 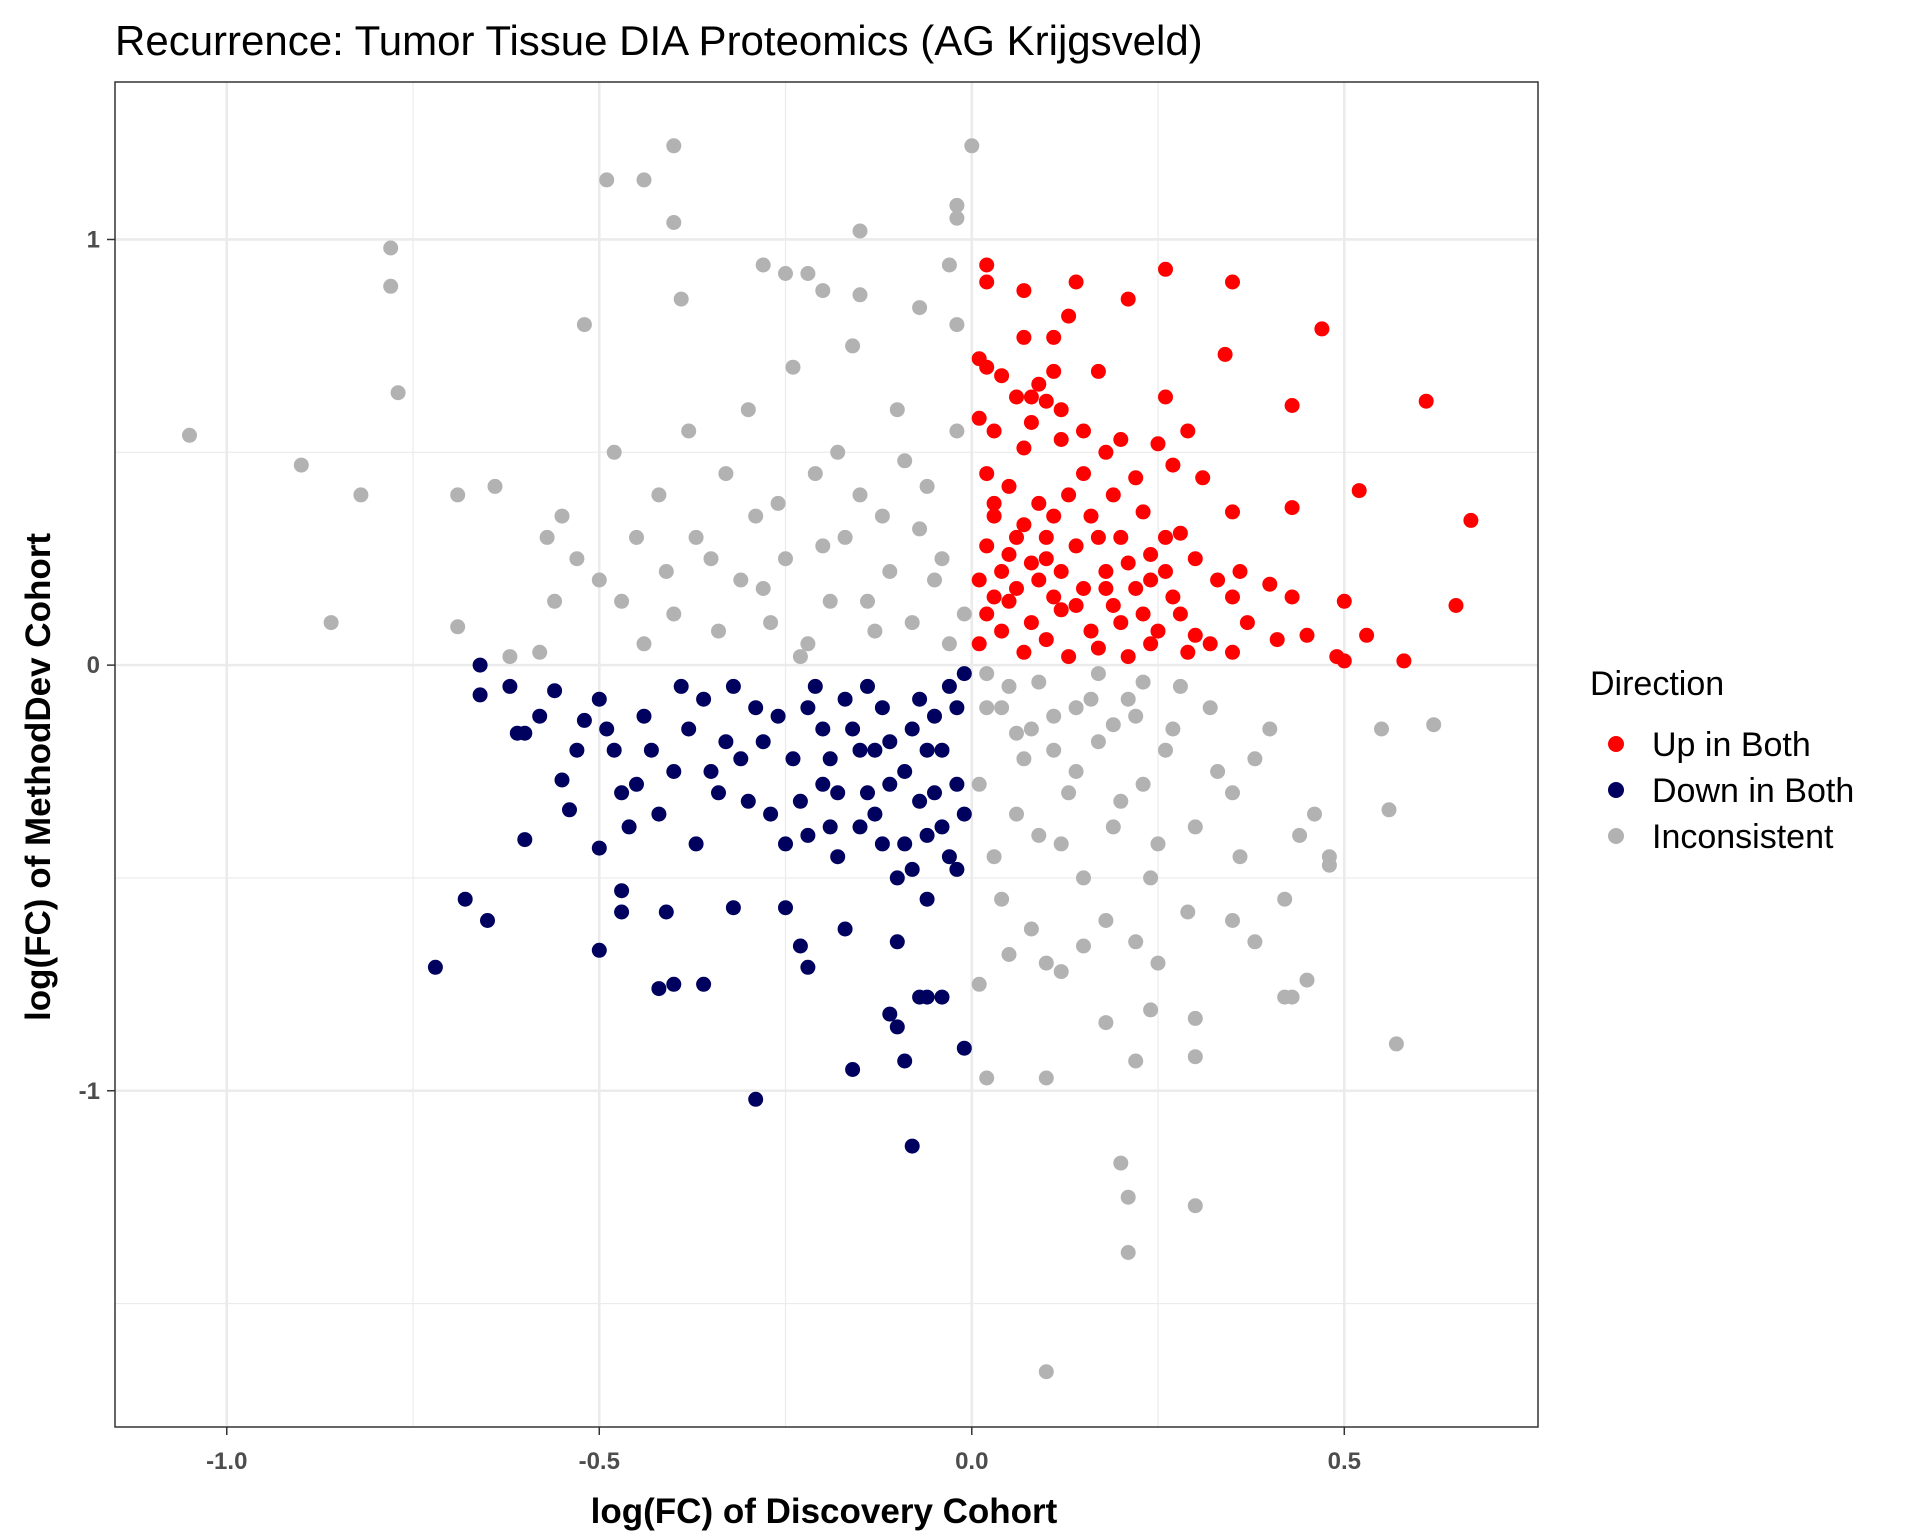 I want to click on x-tick-label-1: -0.5, so click(x=599, y=1461).